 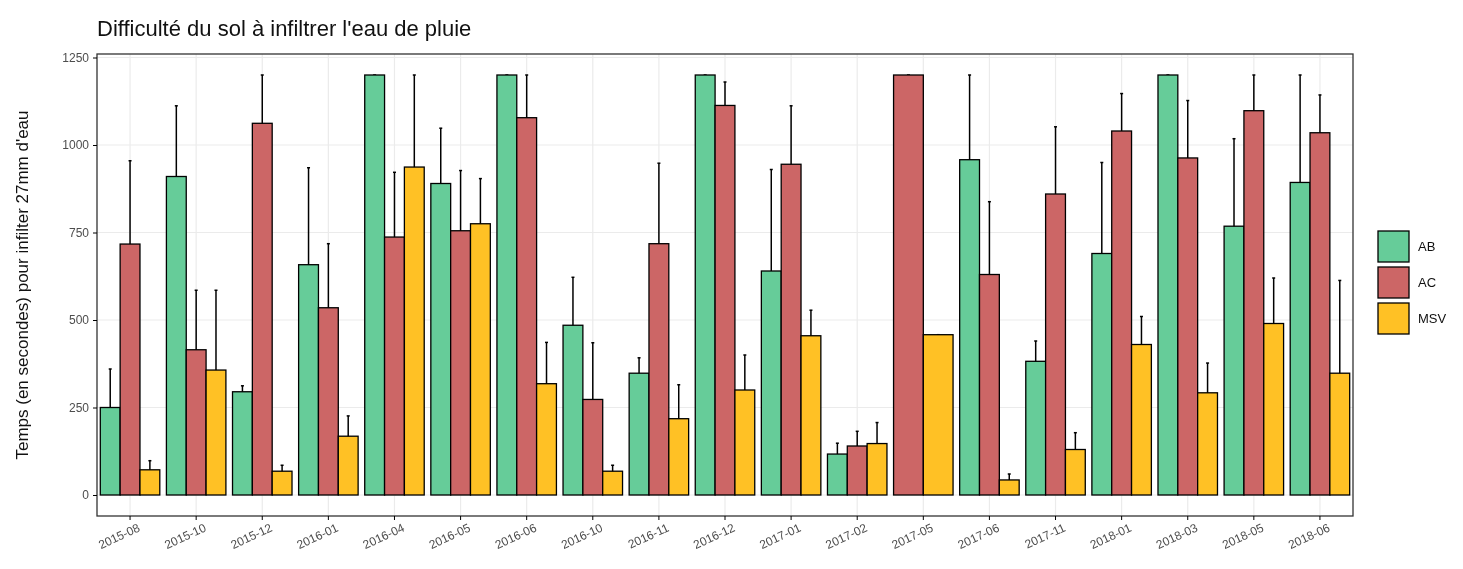 What do you see at coordinates (1432, 318) in the screenshot?
I see `legend-label: MSV` at bounding box center [1432, 318].